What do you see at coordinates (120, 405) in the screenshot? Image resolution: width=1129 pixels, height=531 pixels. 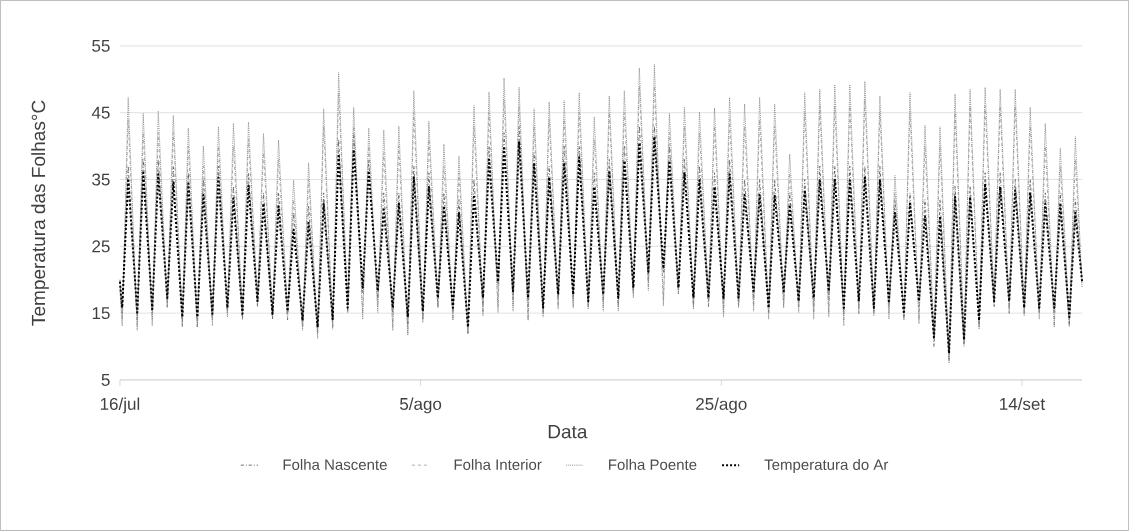 I see `x-tick-label: 16/jul` at bounding box center [120, 405].